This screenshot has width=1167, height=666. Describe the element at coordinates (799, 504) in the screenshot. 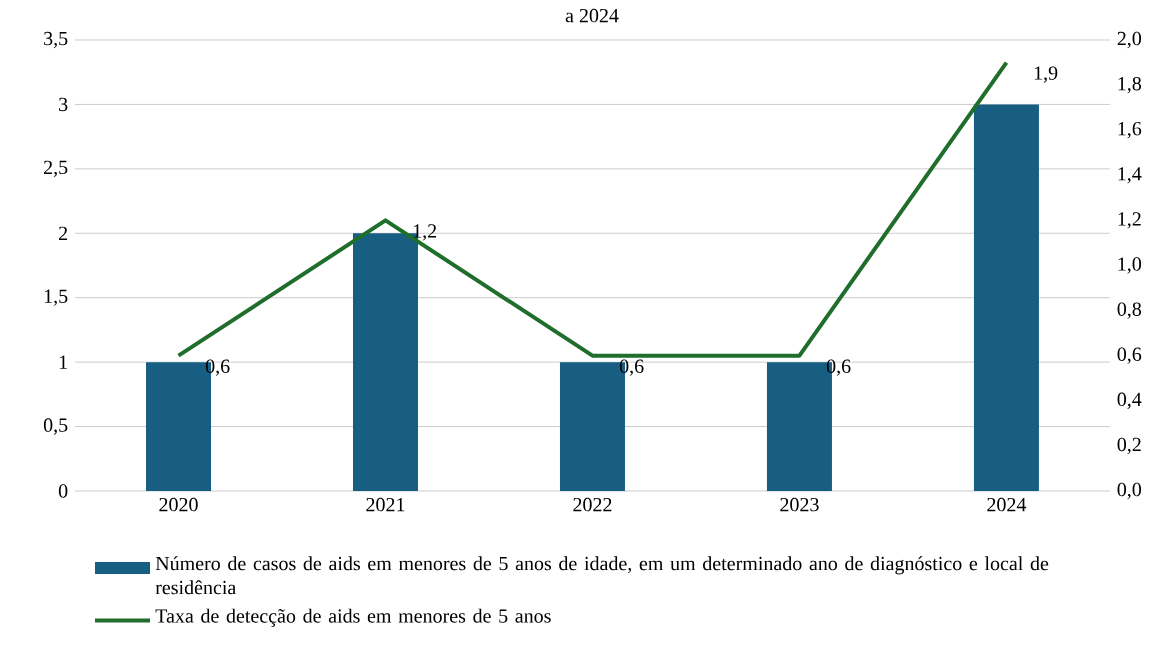

I see `x-tick-label: 2023` at that location.